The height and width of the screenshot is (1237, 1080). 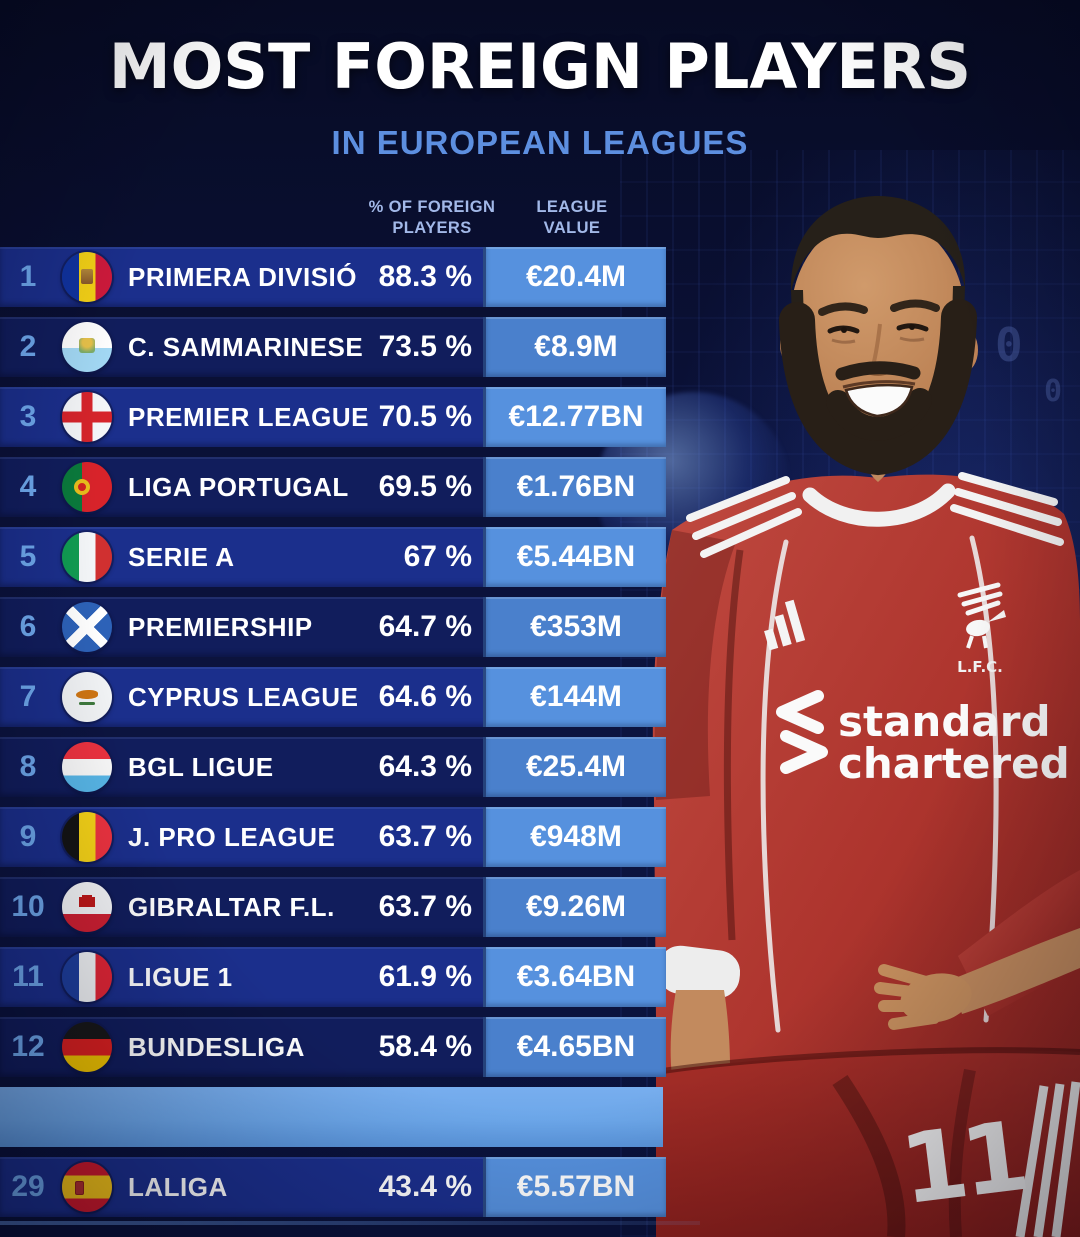 I want to click on rank-label: 12, so click(x=28, y=1046).